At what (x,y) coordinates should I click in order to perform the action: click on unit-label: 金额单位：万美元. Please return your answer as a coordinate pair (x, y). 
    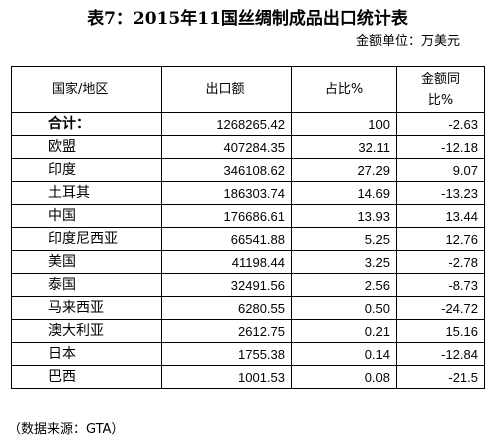
    Looking at the image, I should click on (407, 41).